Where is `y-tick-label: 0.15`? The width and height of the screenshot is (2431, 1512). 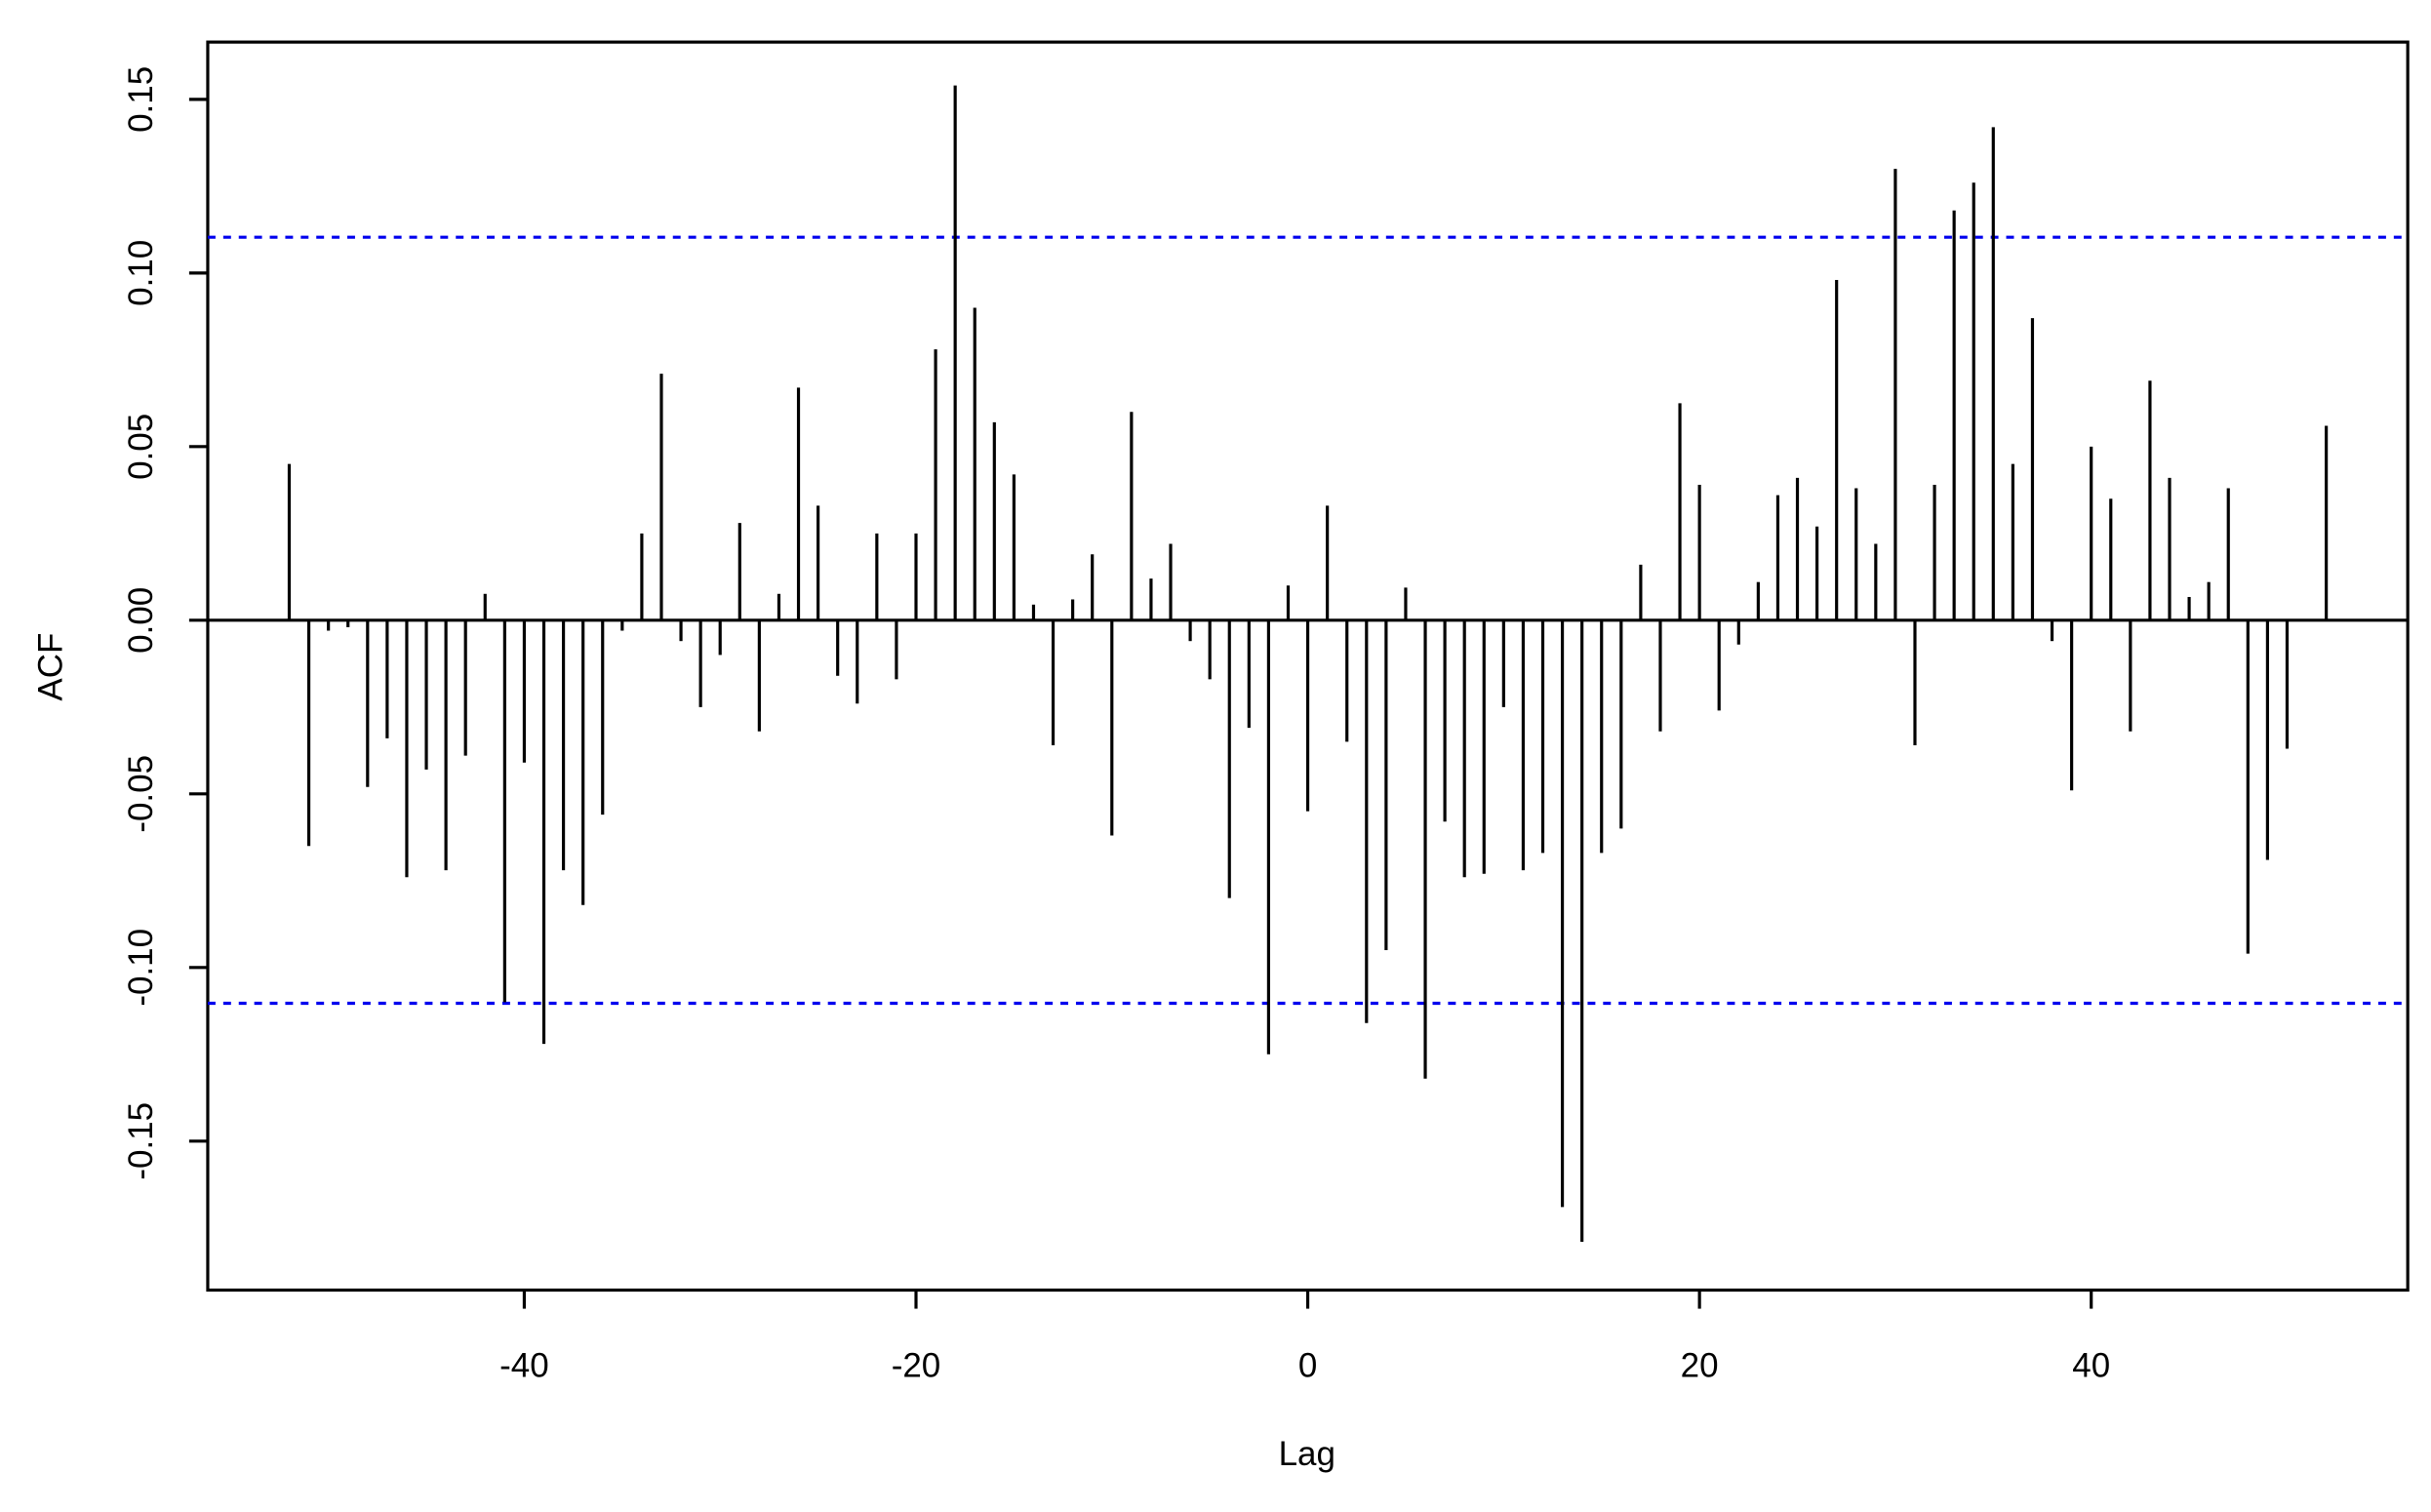 y-tick-label: 0.15 is located at coordinates (141, 99).